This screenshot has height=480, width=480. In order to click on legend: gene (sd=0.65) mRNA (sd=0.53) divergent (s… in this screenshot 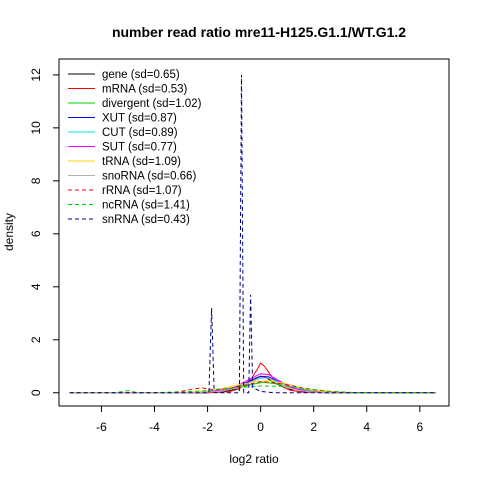, I will do `click(135, 147)`.